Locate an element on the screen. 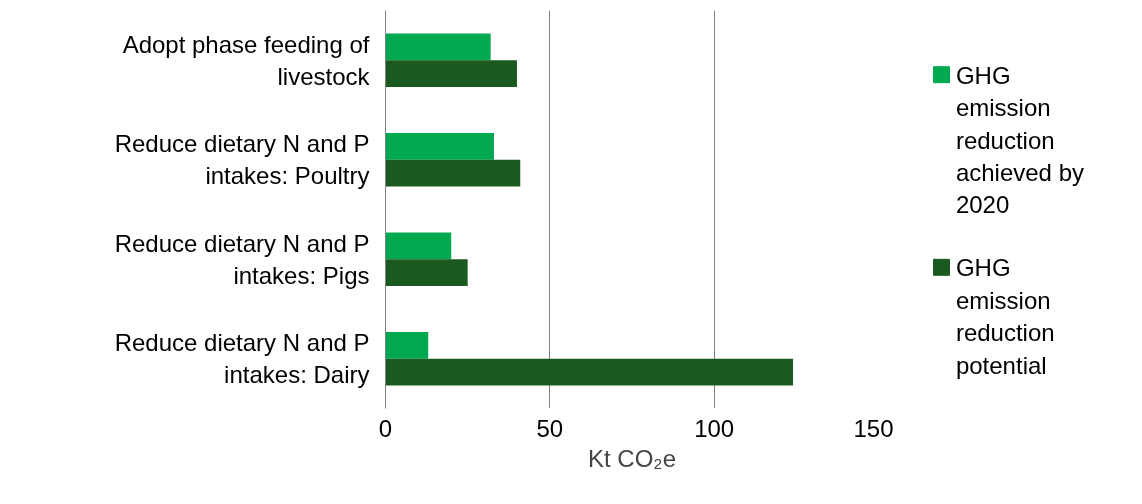 This screenshot has height=504, width=1142. x-tick-label: 50 is located at coordinates (550, 428).